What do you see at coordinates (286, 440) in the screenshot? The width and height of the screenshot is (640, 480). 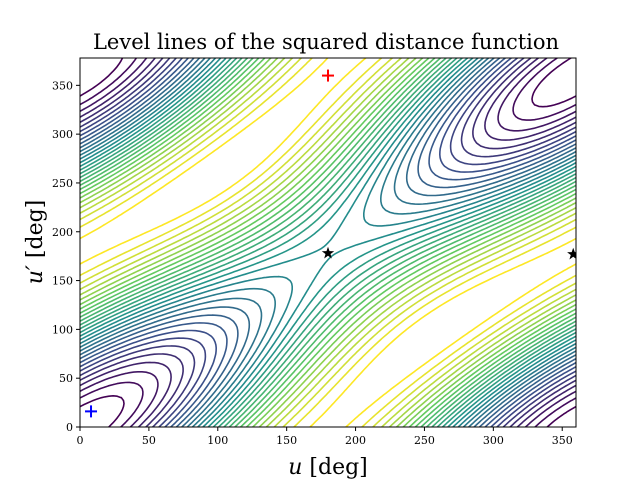 I see `x-tick-label: 150` at bounding box center [286, 440].